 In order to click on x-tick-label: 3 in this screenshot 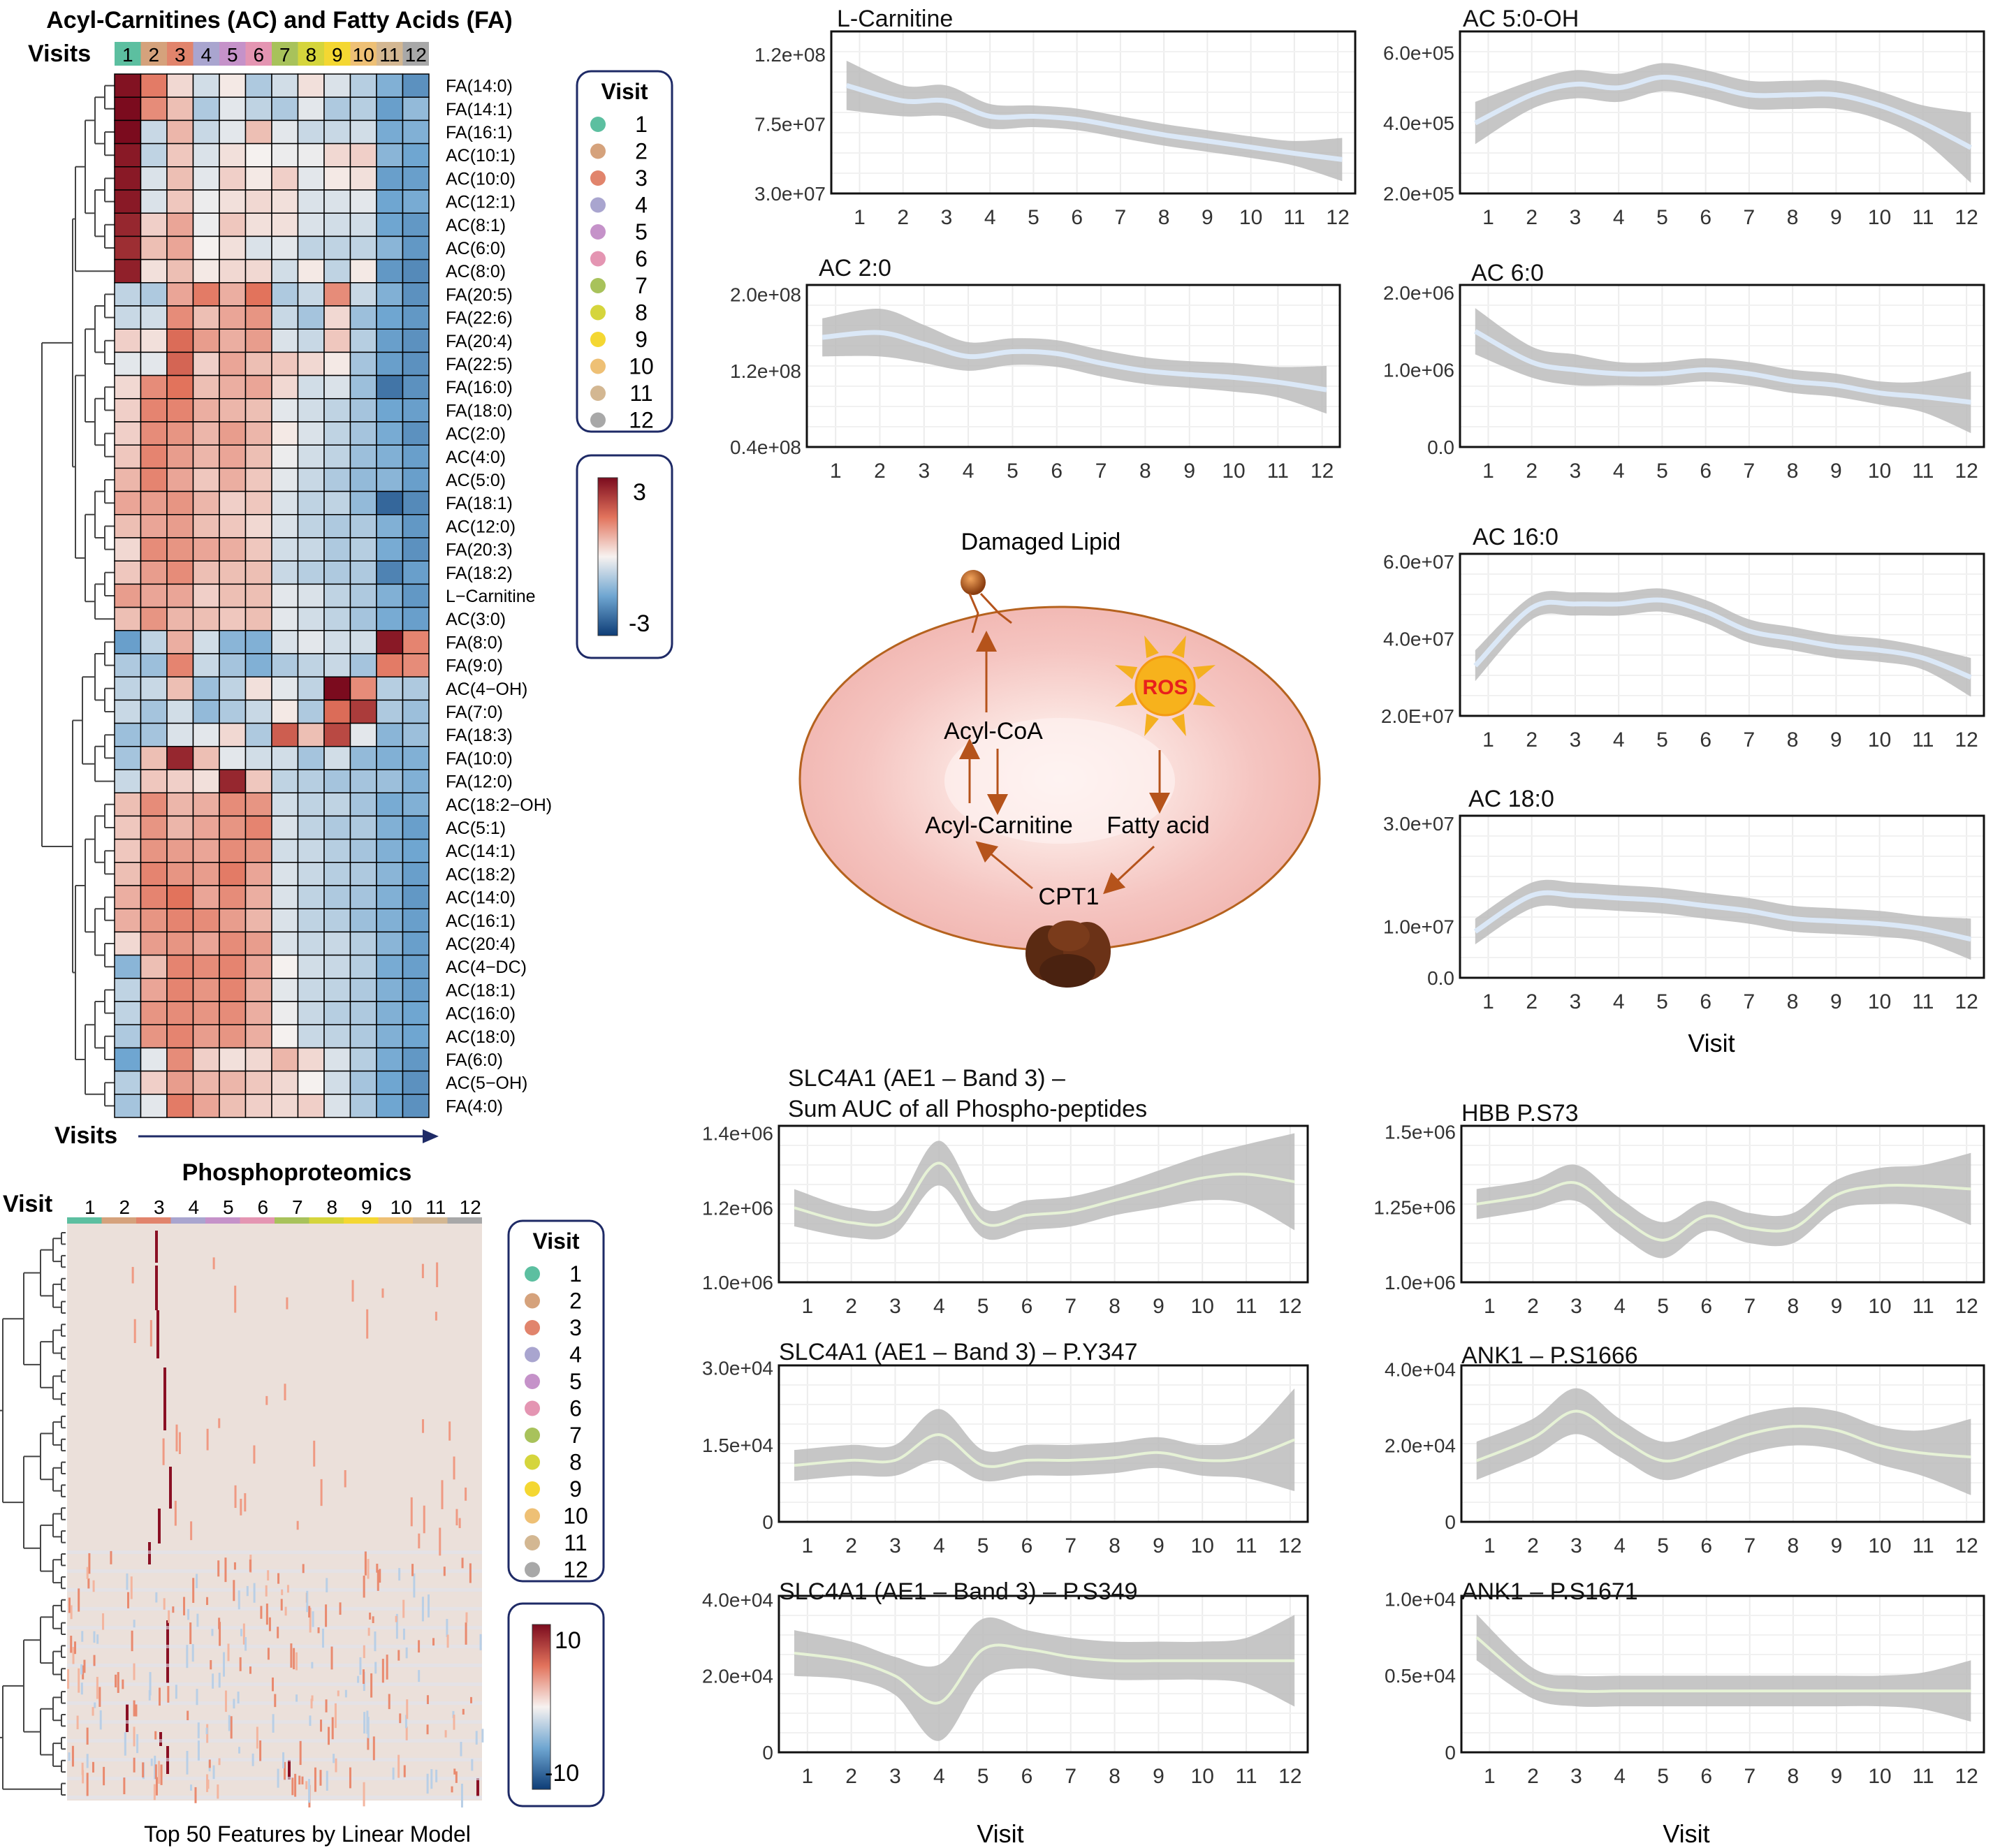, I will do `click(895, 1545)`.